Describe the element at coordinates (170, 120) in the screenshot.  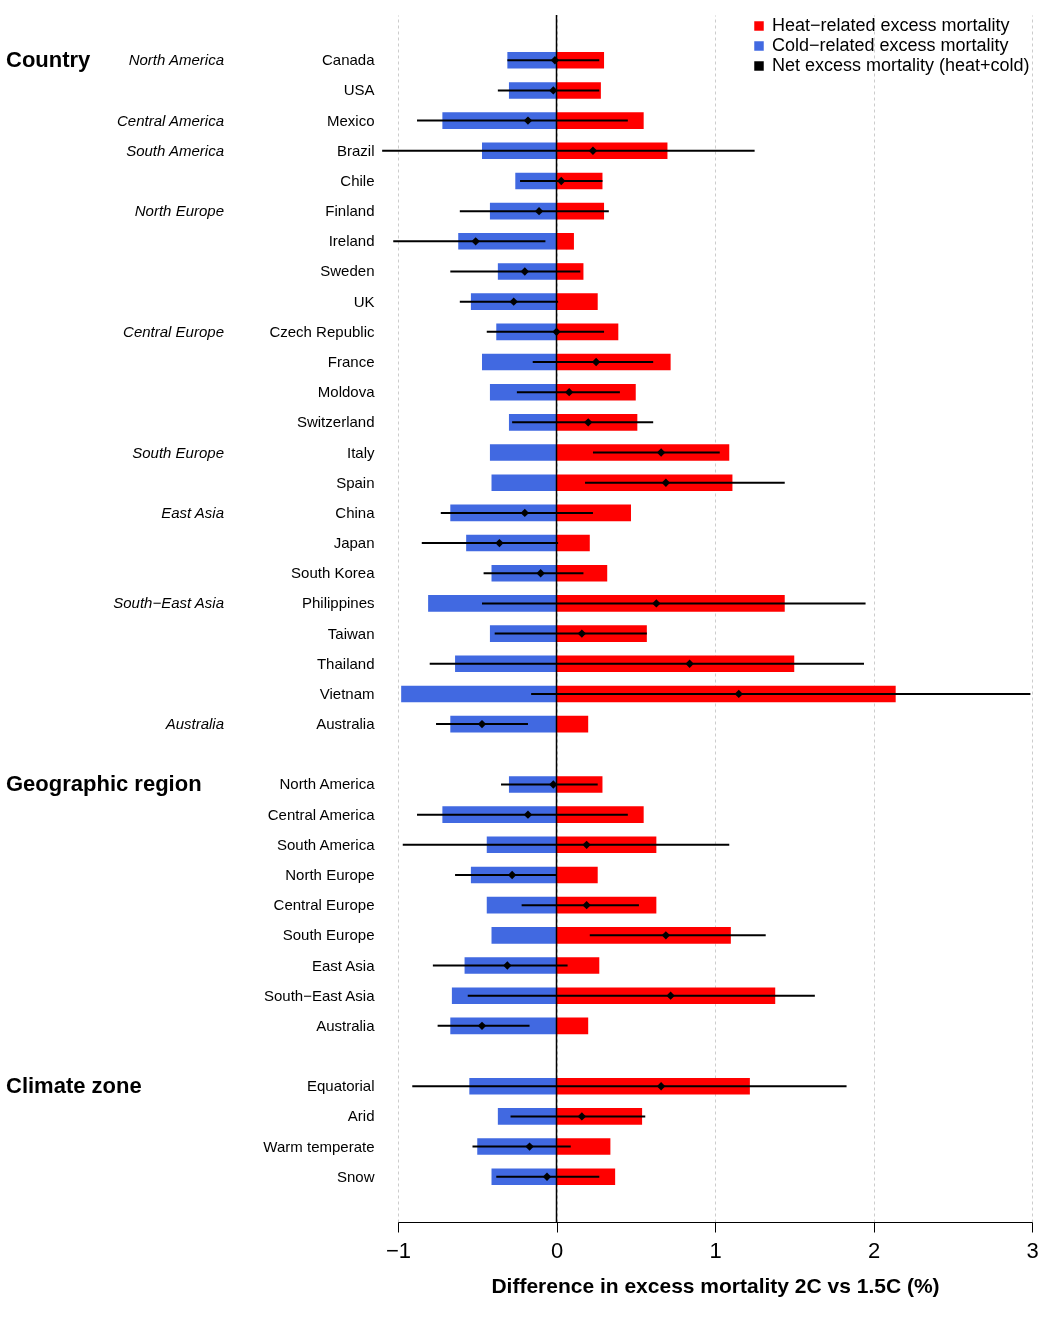
I see `y2-tick-label: Central America` at that location.